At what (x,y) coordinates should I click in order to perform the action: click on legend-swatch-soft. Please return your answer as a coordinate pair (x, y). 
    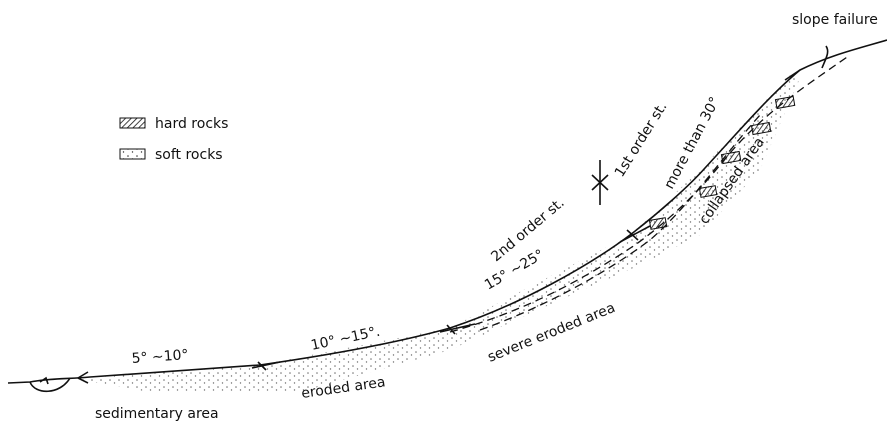
    Looking at the image, I should click on (132, 154).